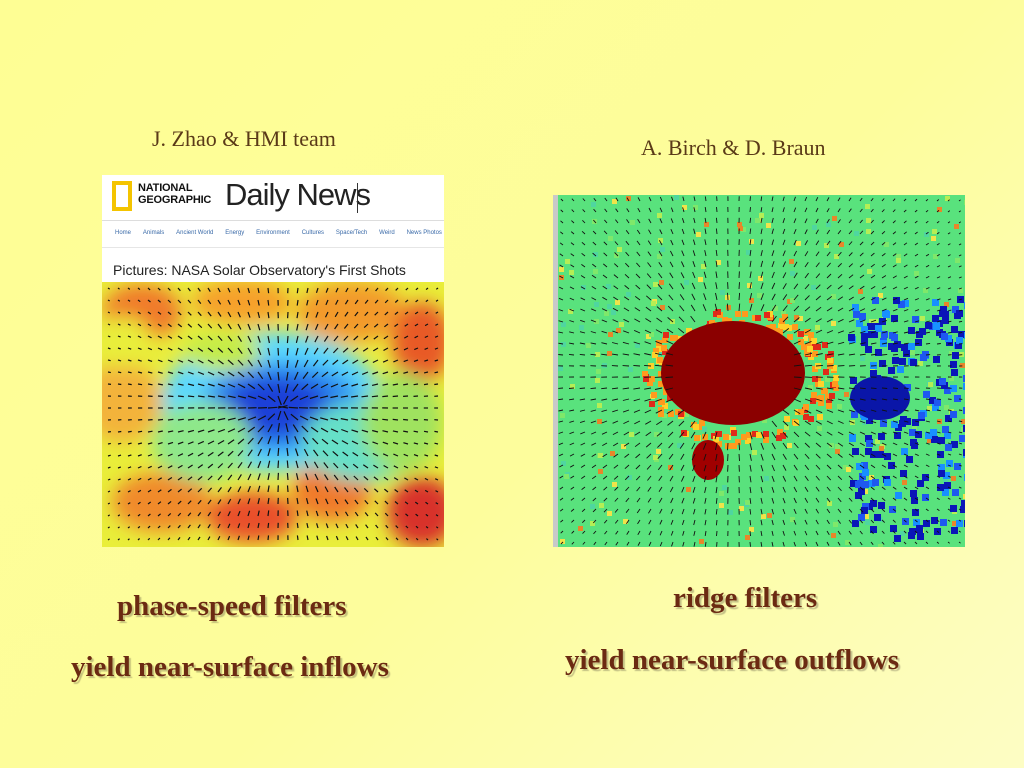 The image size is (1024, 768). Describe the element at coordinates (273, 414) in the screenshot. I see `inflow-velocity-map` at that location.